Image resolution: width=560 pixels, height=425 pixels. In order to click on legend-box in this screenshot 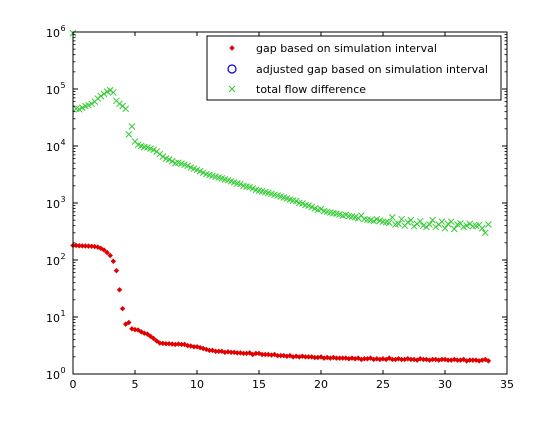, I will do `click(354, 68)`.